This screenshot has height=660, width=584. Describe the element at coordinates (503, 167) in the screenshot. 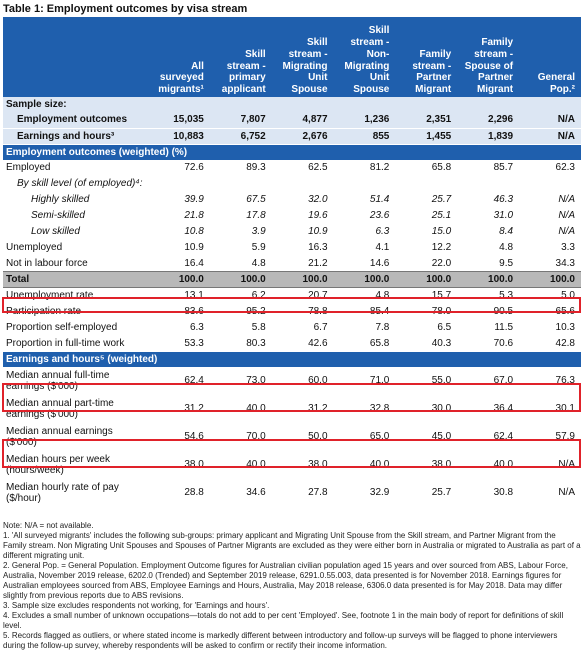

I see `table-cell: 85.7` at that location.